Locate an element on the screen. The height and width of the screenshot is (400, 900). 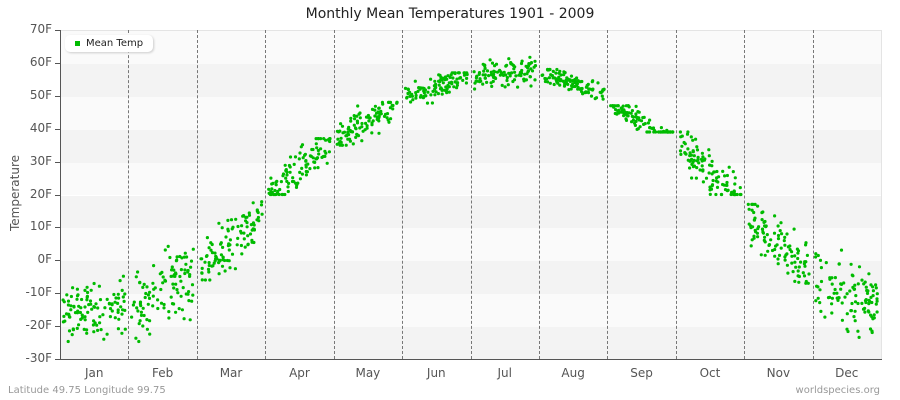
y-tick-label: 0F is located at coordinates (44, 259).